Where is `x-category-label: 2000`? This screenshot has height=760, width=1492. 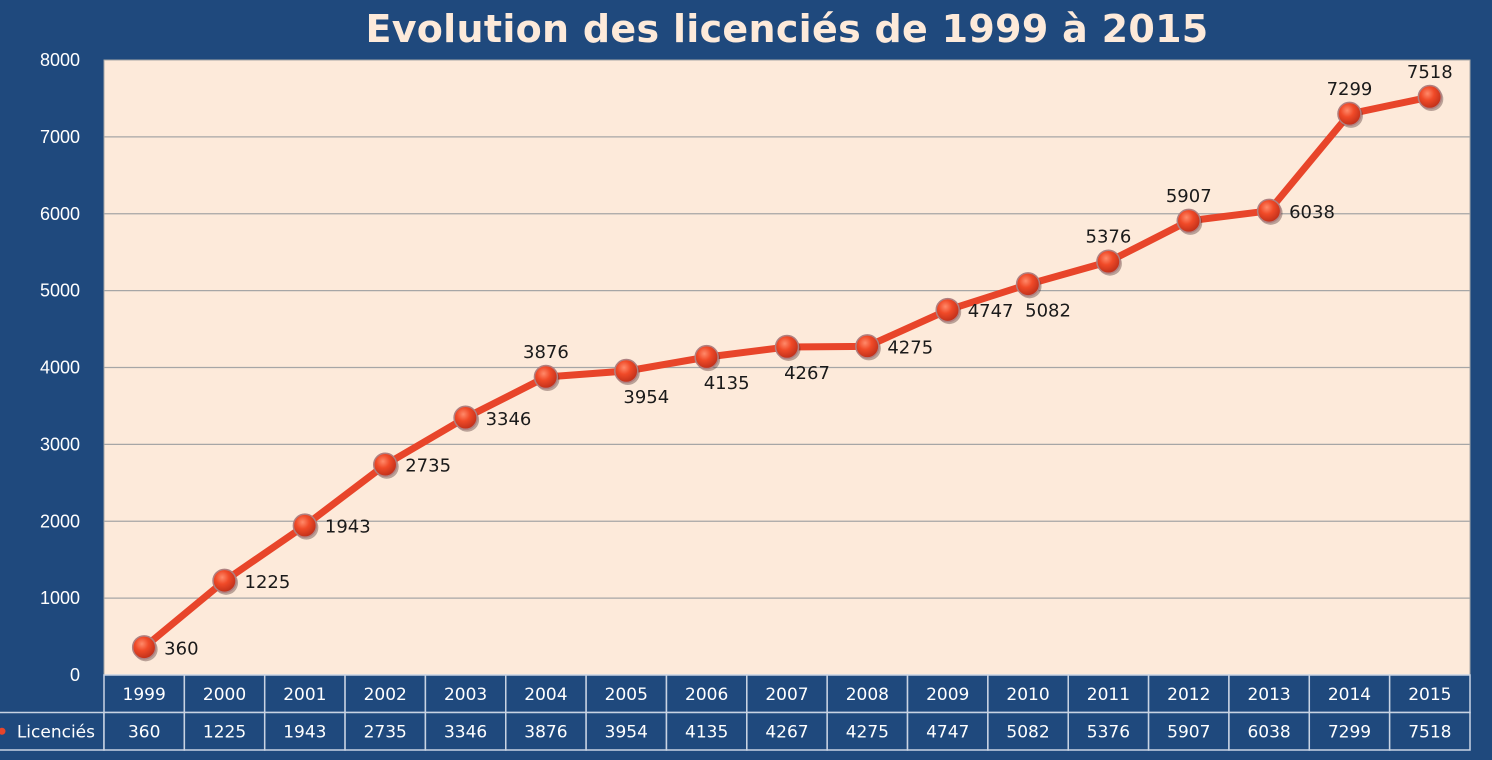
x-category-label: 2000 is located at coordinates (224, 695).